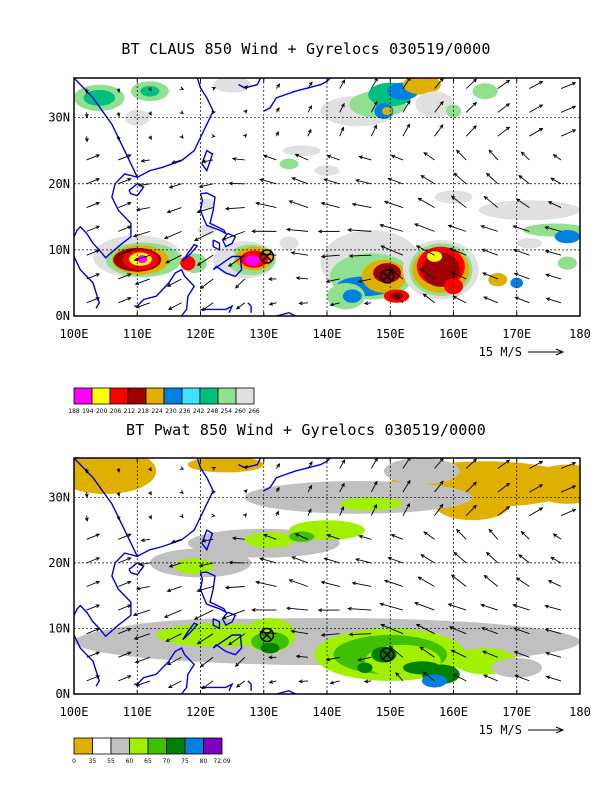 This screenshot has width=612, height=792. Describe the element at coordinates (254, 411) in the screenshot. I see `colorbar-label: 266` at that location.